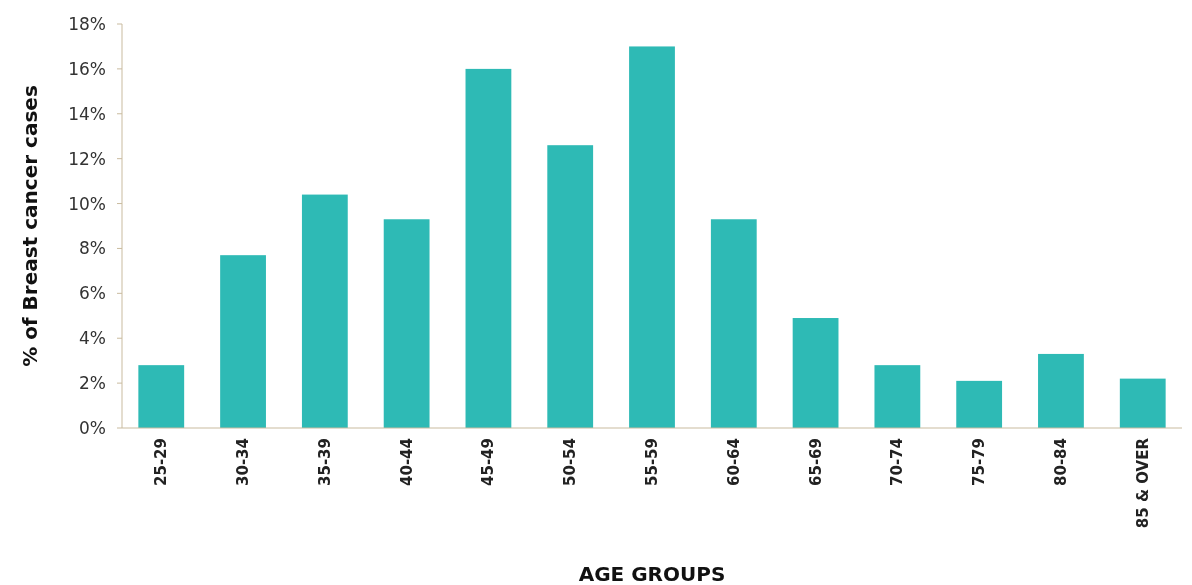  What do you see at coordinates (92, 428) in the screenshot?
I see `y-tick-label: 0%` at bounding box center [92, 428].